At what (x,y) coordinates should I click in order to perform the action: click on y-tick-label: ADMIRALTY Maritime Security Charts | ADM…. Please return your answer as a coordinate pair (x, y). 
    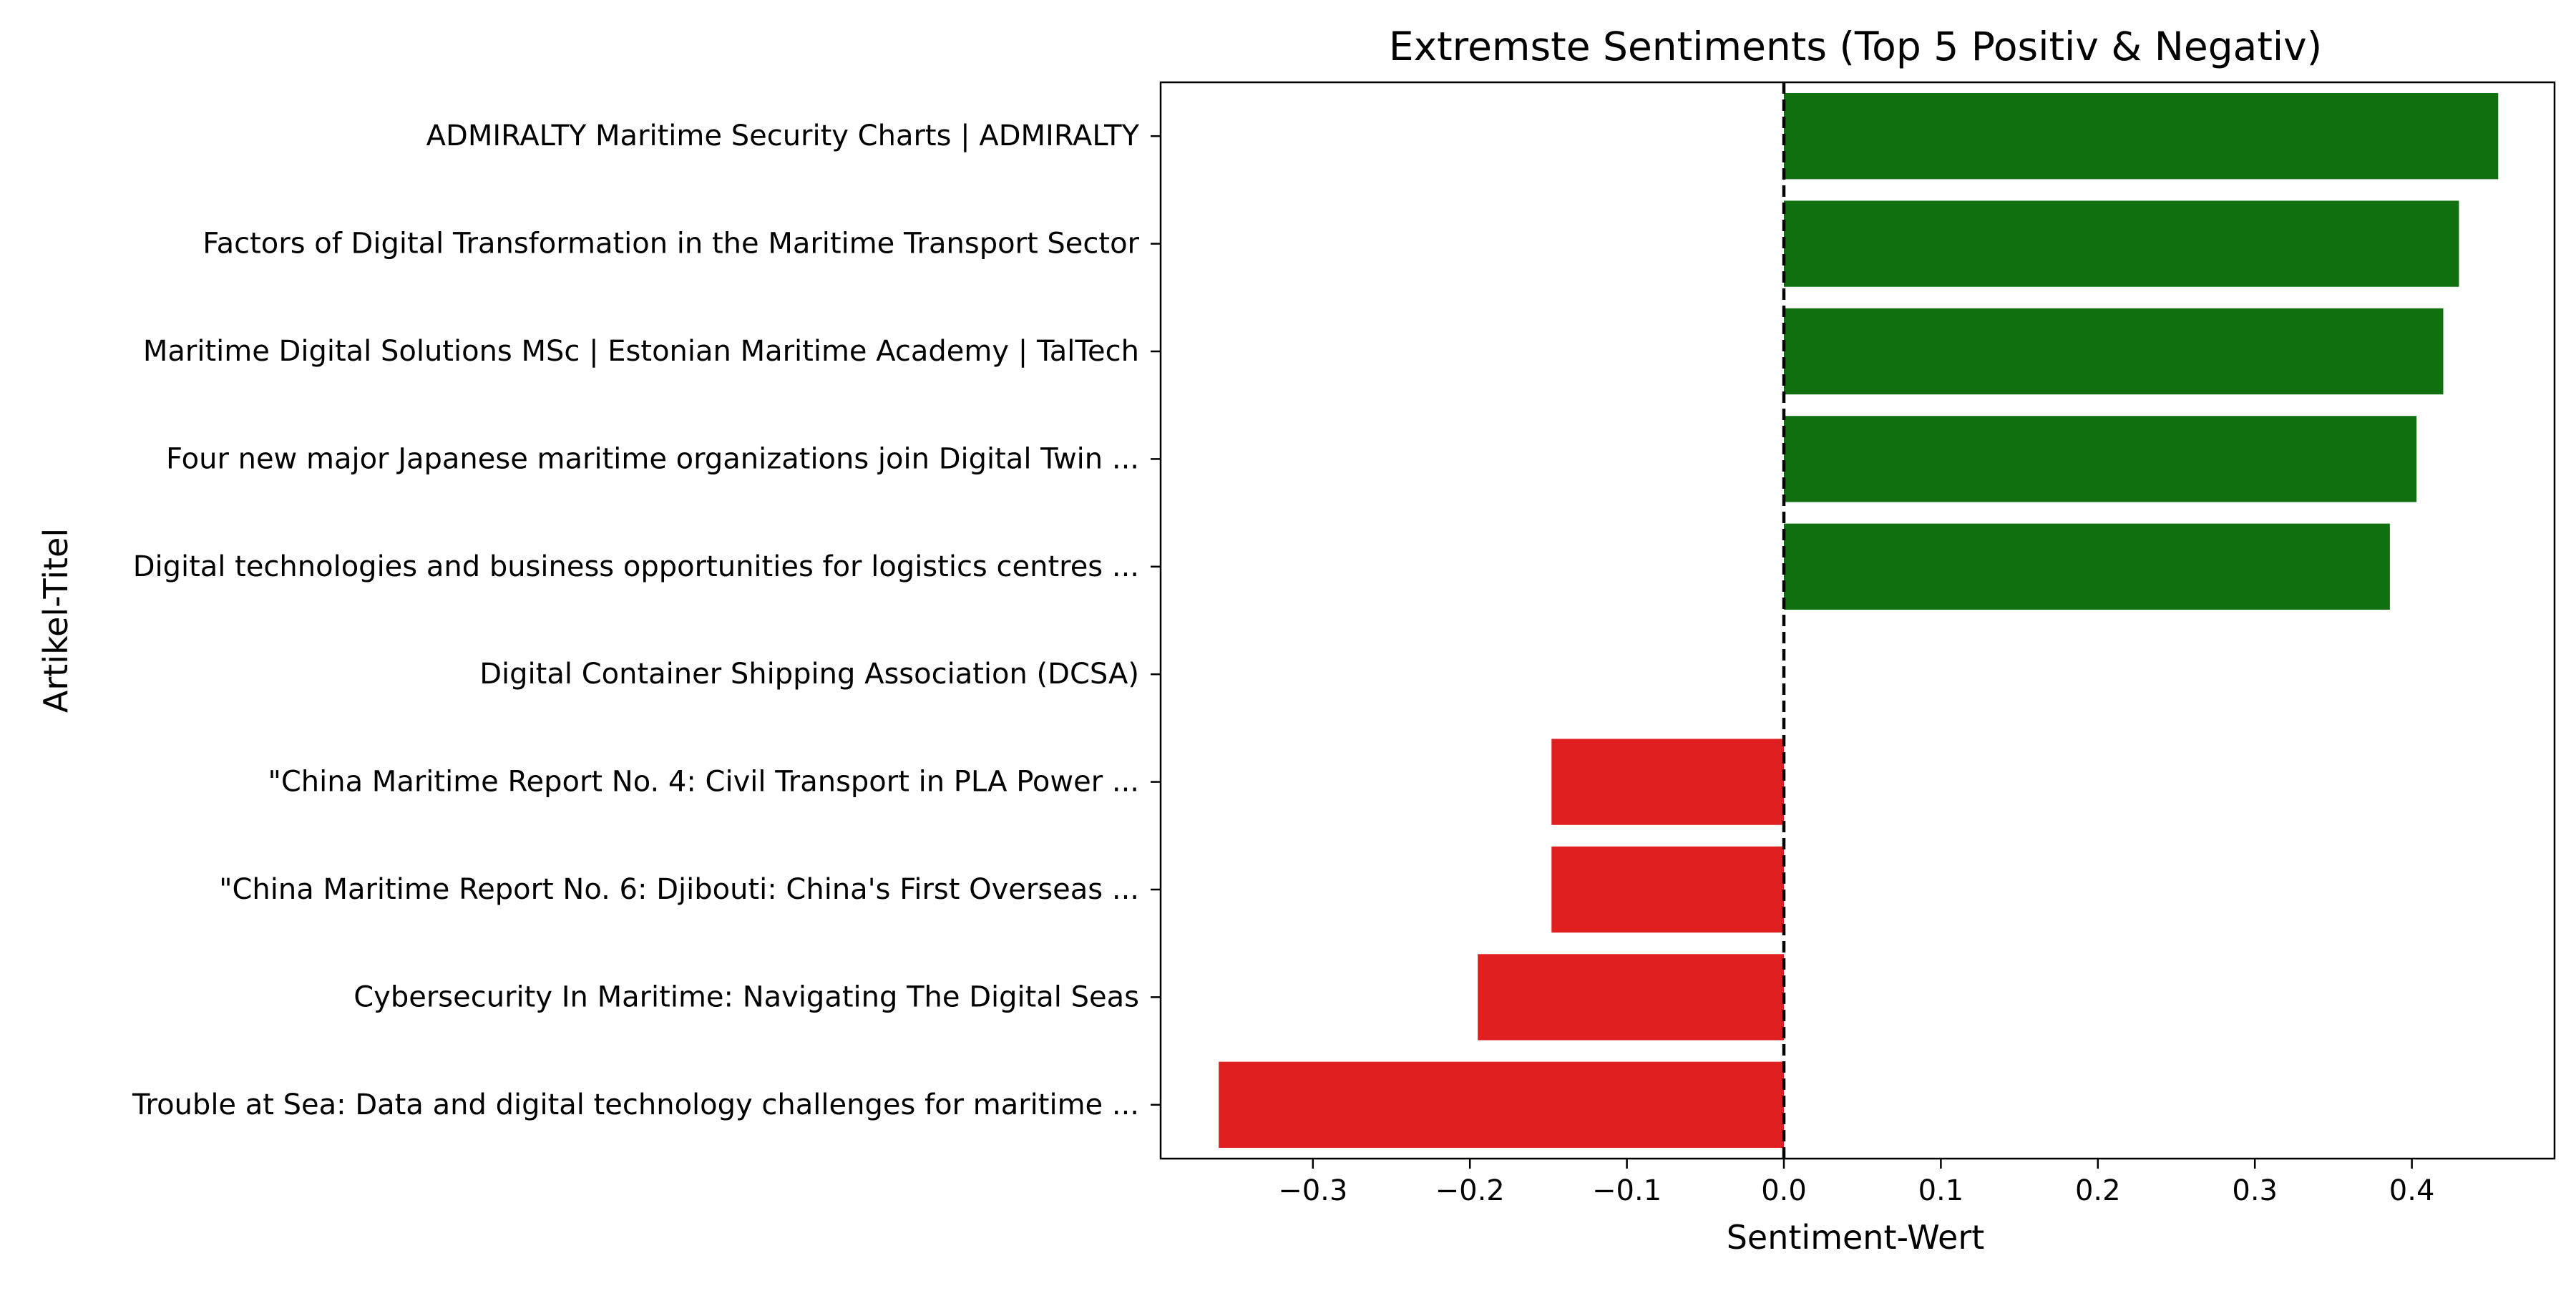
    Looking at the image, I should click on (783, 136).